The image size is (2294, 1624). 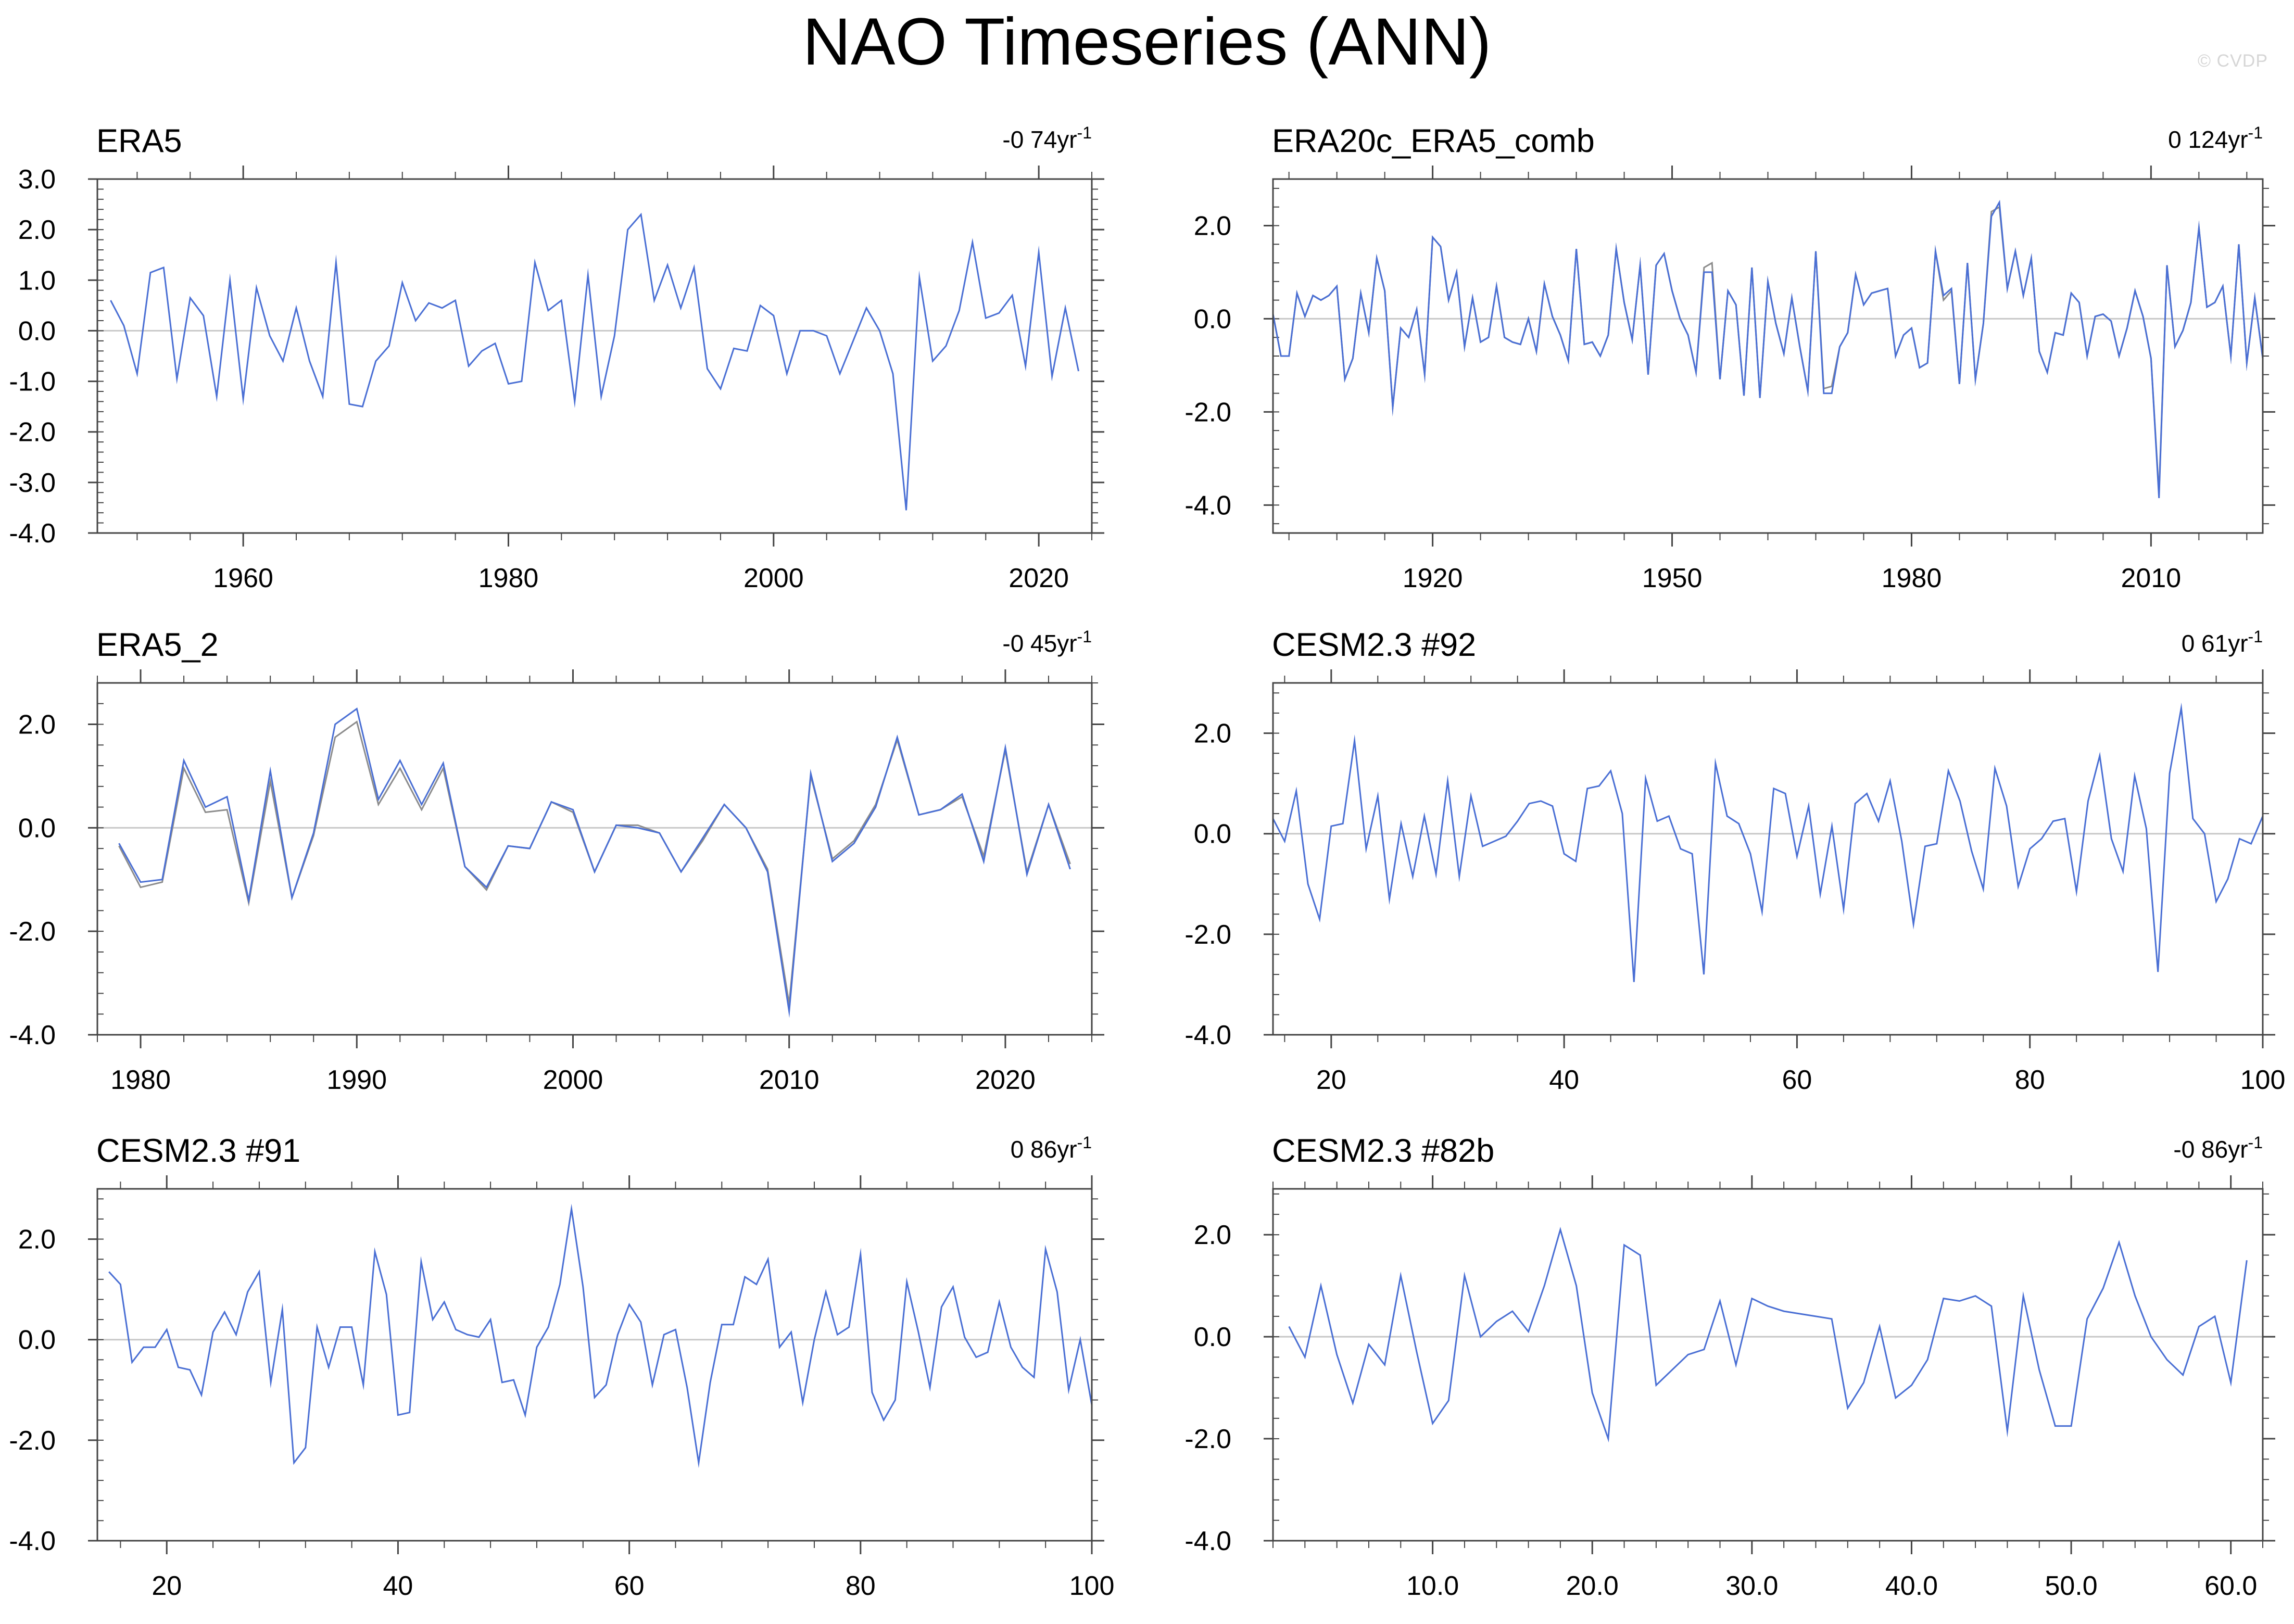 I want to click on trend-label: 0 124yr-1, so click(x=2216, y=138).